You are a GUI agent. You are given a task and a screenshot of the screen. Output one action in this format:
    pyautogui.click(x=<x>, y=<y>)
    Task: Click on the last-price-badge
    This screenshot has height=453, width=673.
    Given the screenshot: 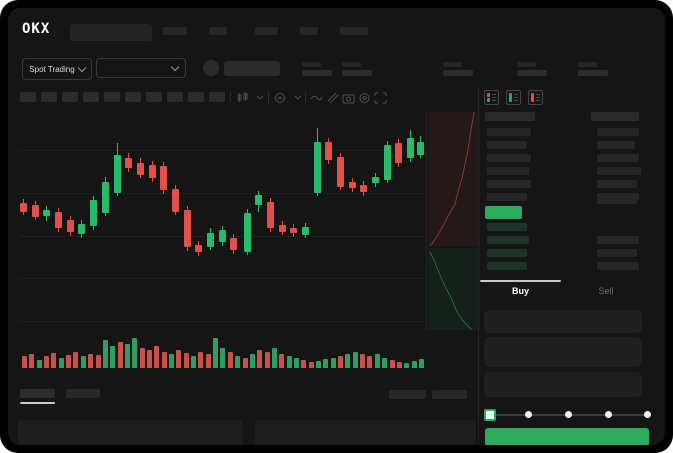 What is the action you would take?
    pyautogui.click(x=503, y=212)
    